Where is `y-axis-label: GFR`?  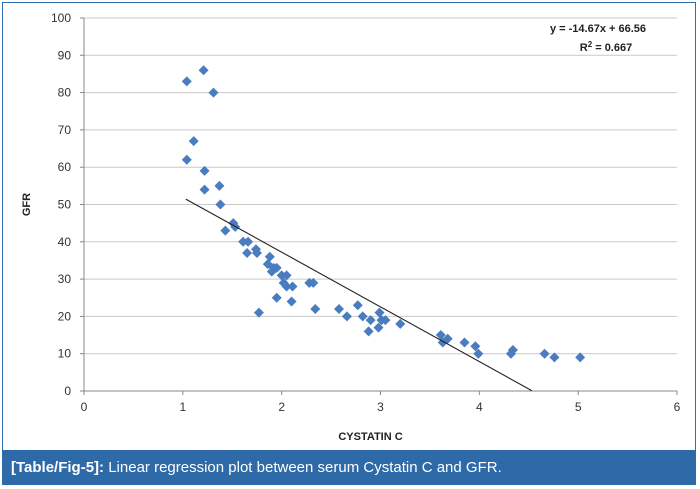 y-axis-label: GFR is located at coordinates (27, 204).